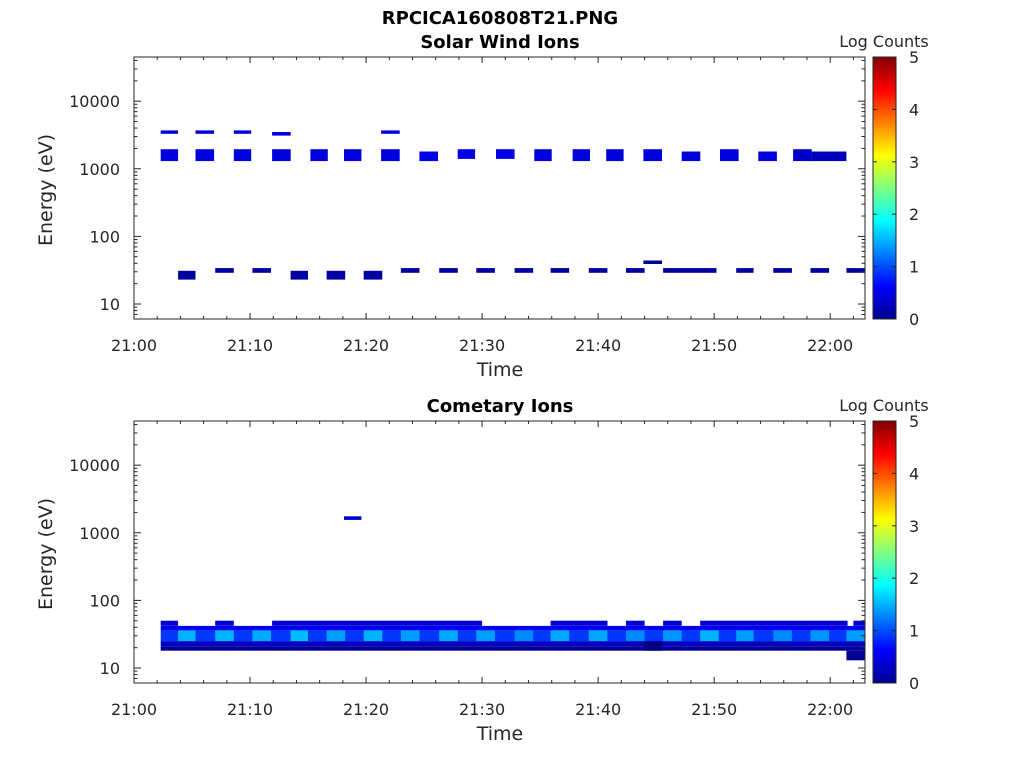 Image resolution: width=1024 pixels, height=768 pixels. Describe the element at coordinates (250, 709) in the screenshot. I see `x-tick-label: 21:10` at that location.